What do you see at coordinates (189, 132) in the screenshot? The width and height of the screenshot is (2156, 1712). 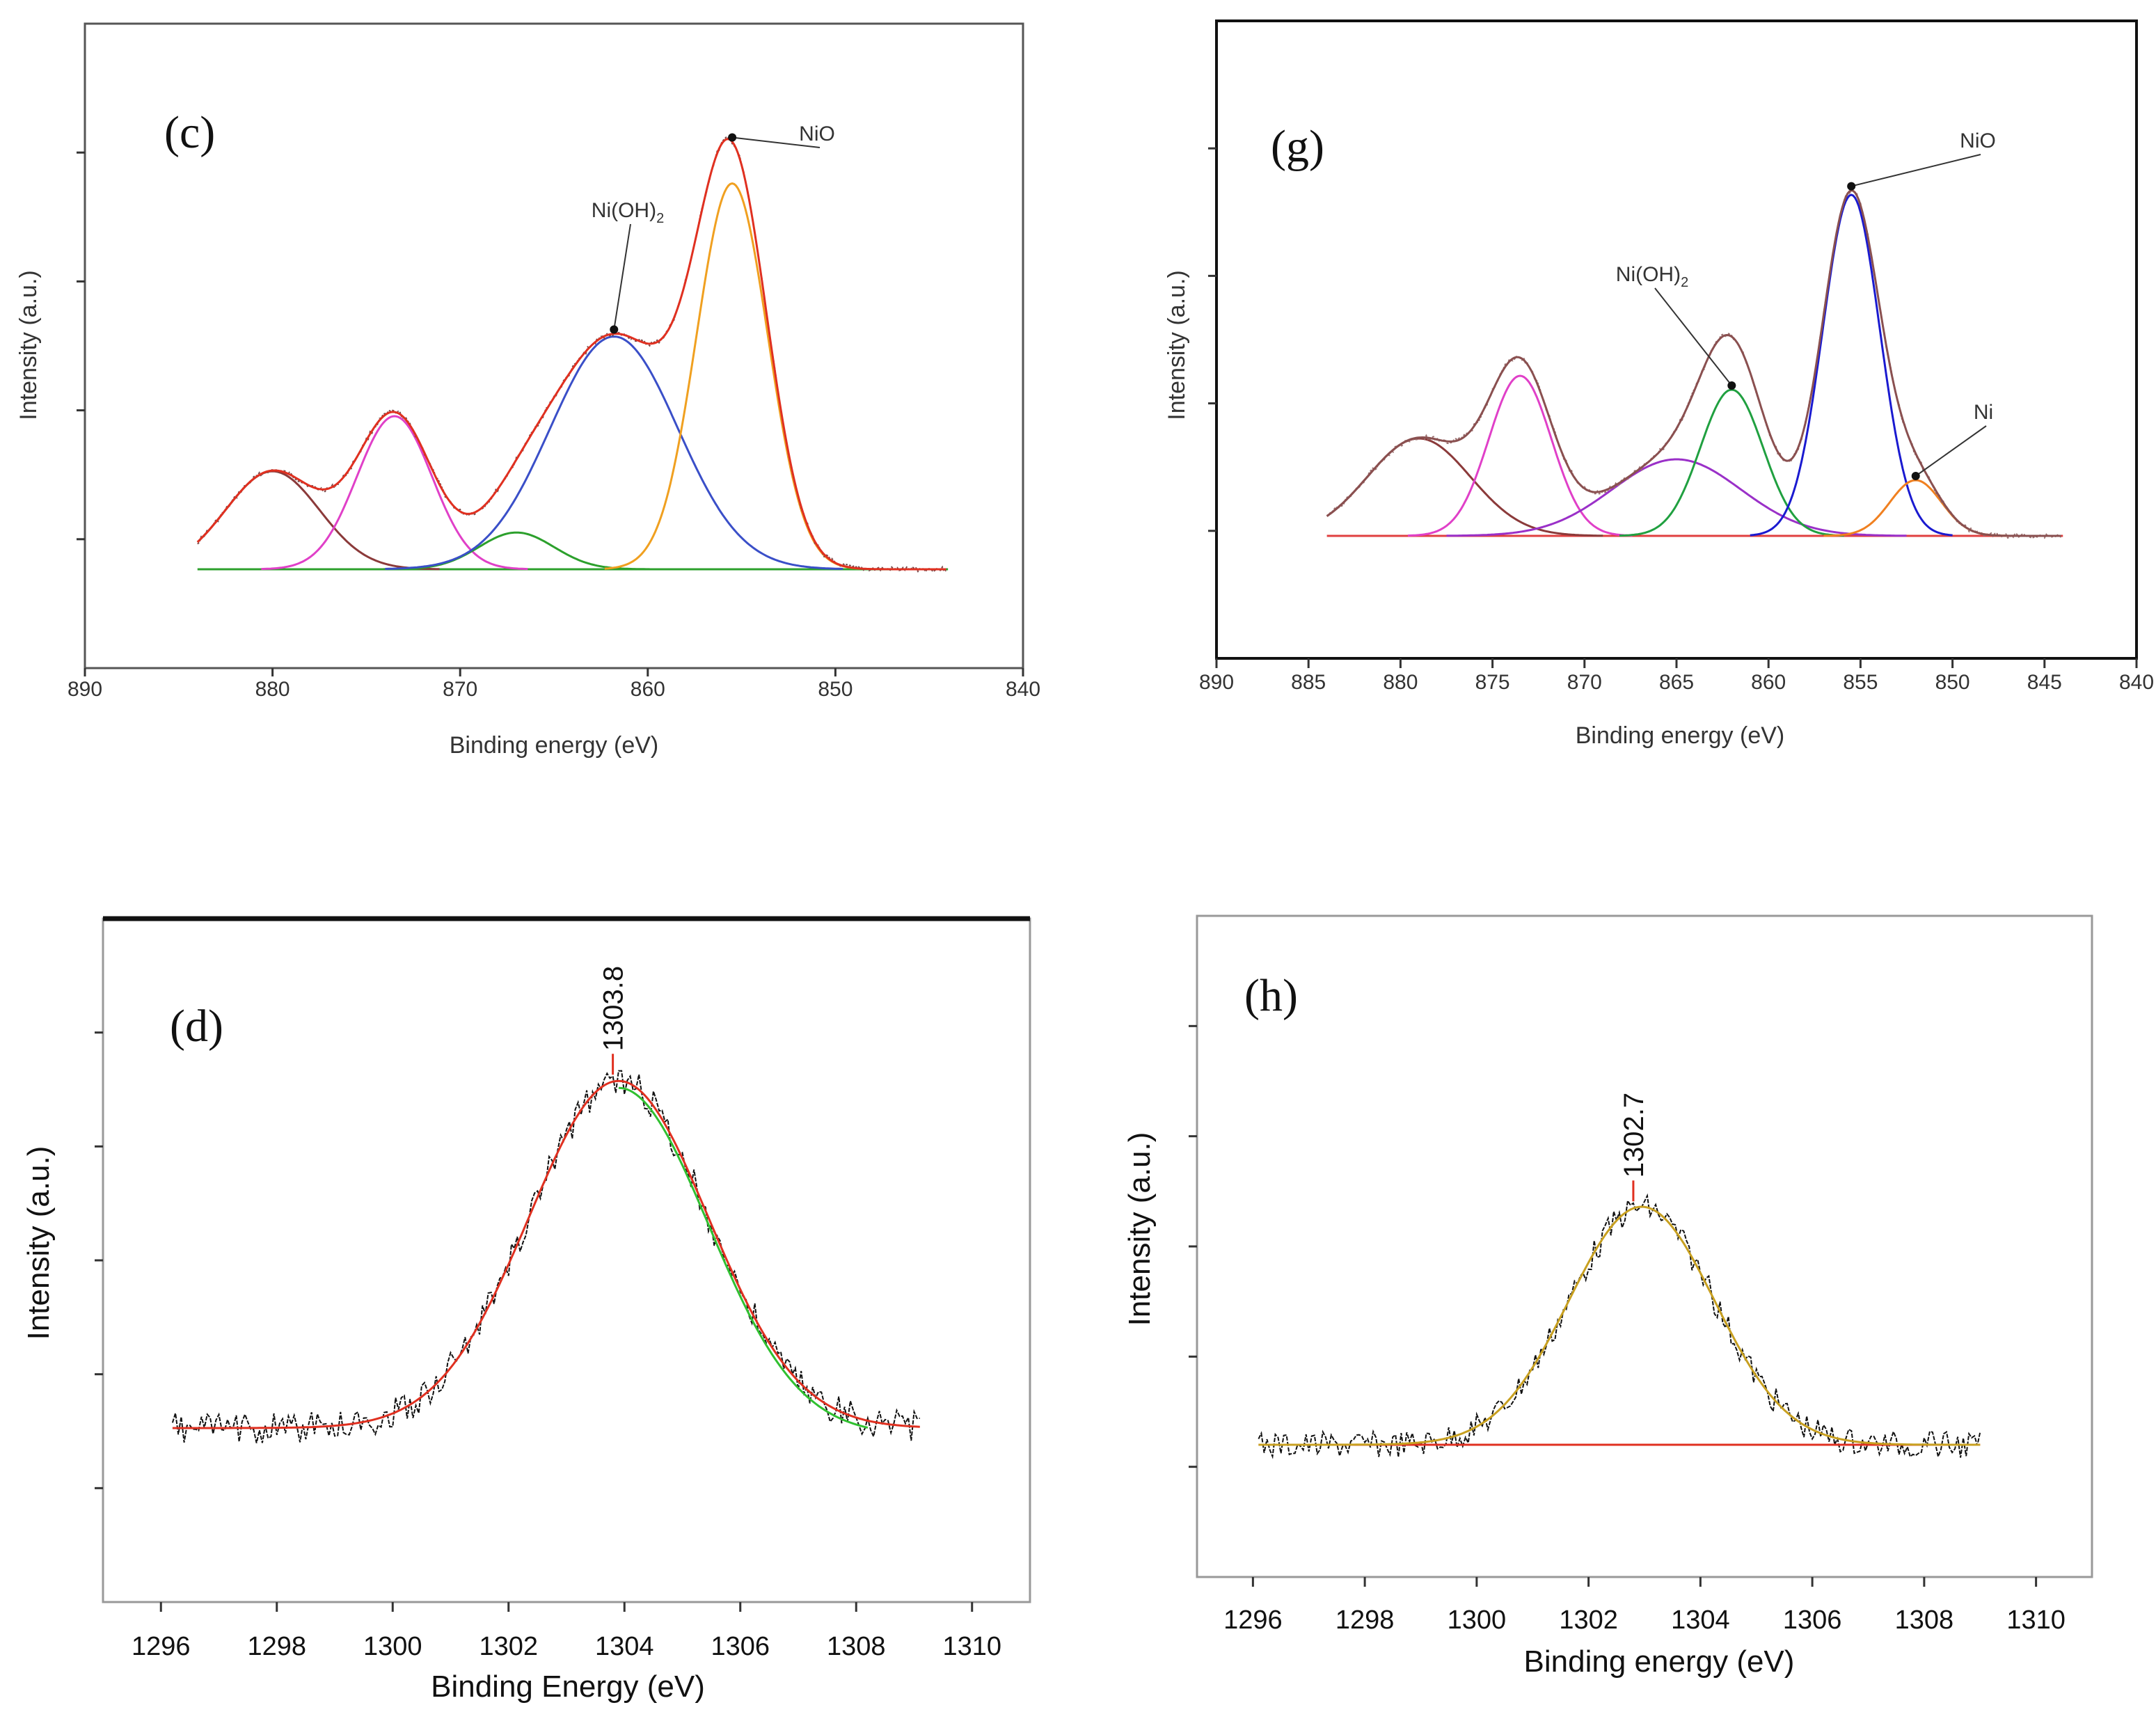 I see `panel-label: (c)` at bounding box center [189, 132].